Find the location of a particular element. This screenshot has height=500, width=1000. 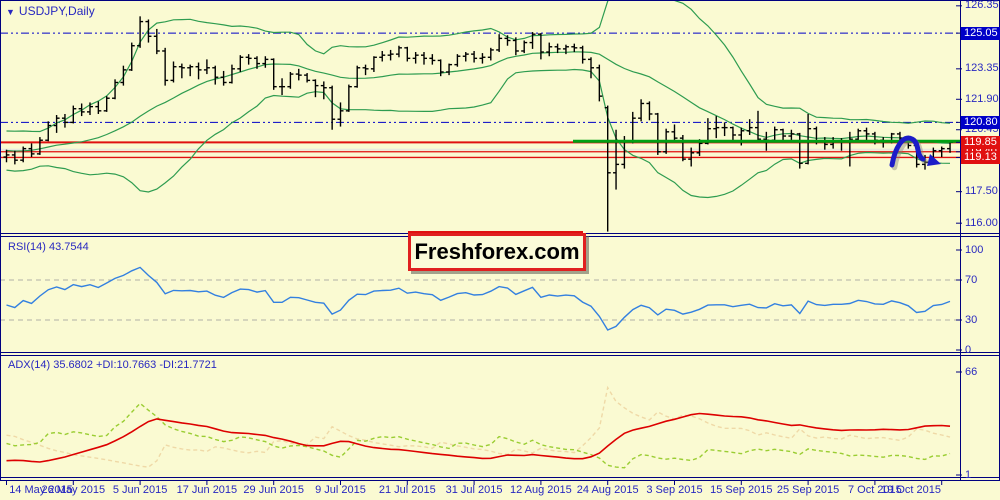

date-tick-label: 21 Jul 2015 is located at coordinates (407, 490).